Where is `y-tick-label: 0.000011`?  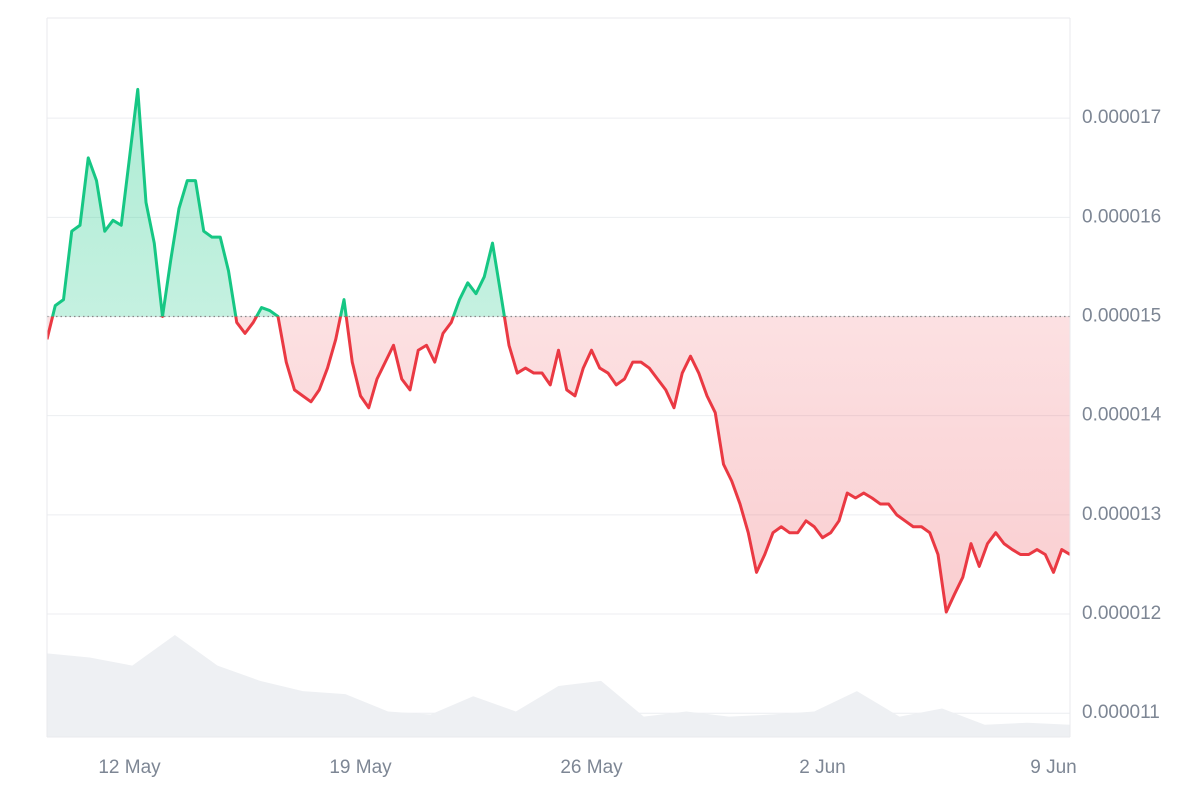
y-tick-label: 0.000011 is located at coordinates (1121, 712).